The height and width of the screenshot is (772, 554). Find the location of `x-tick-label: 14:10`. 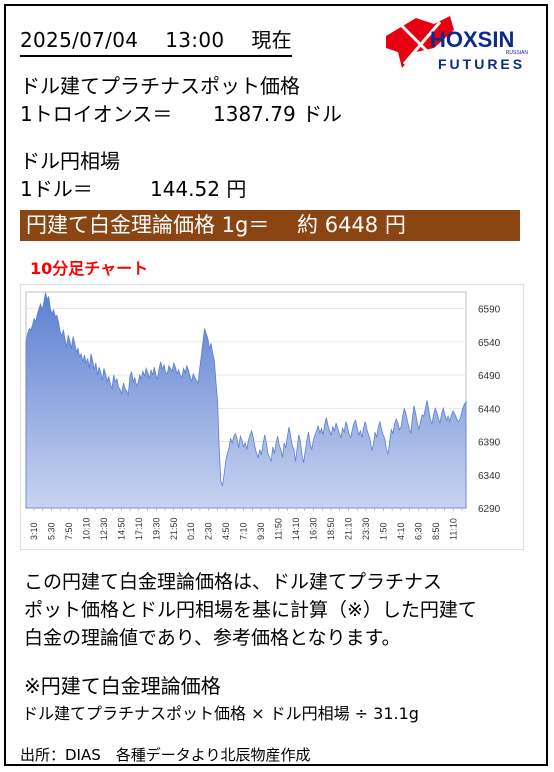

x-tick-label: 14:10 is located at coordinates (296, 528).